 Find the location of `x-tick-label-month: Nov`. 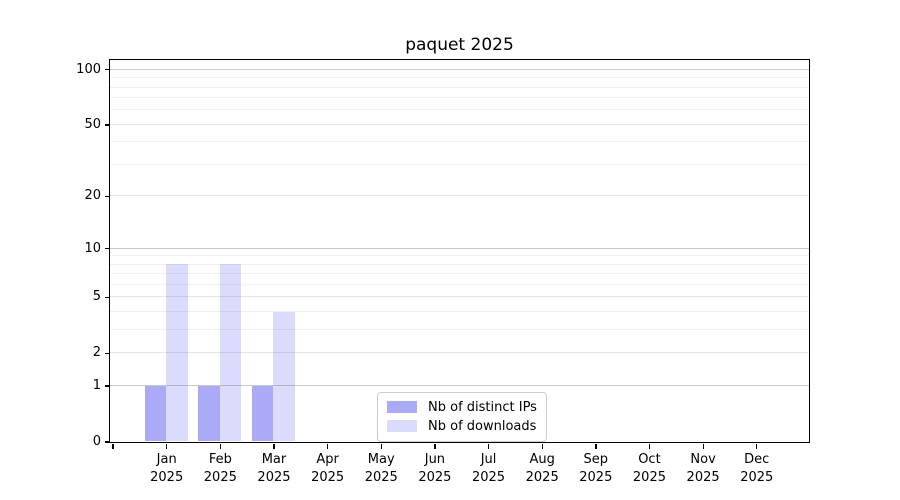

x-tick-label-month: Nov is located at coordinates (703, 459).